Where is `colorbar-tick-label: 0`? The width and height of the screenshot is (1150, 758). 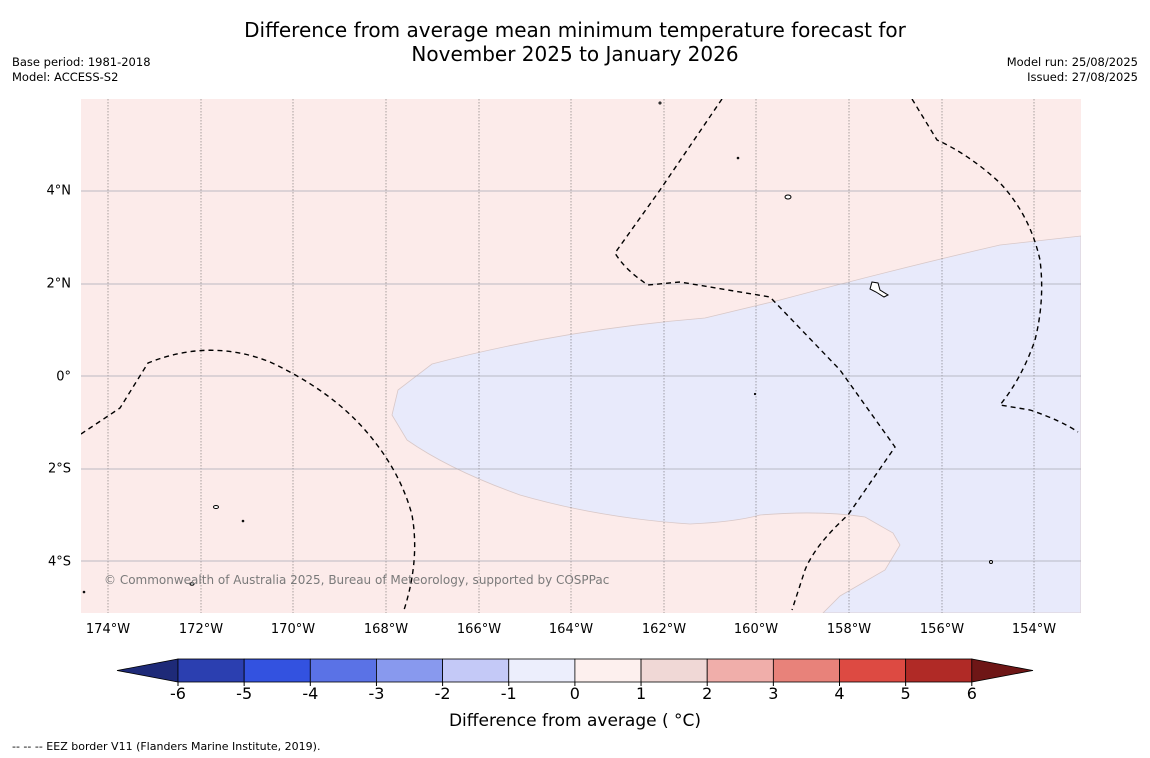
colorbar-tick-label: 0 is located at coordinates (574, 693).